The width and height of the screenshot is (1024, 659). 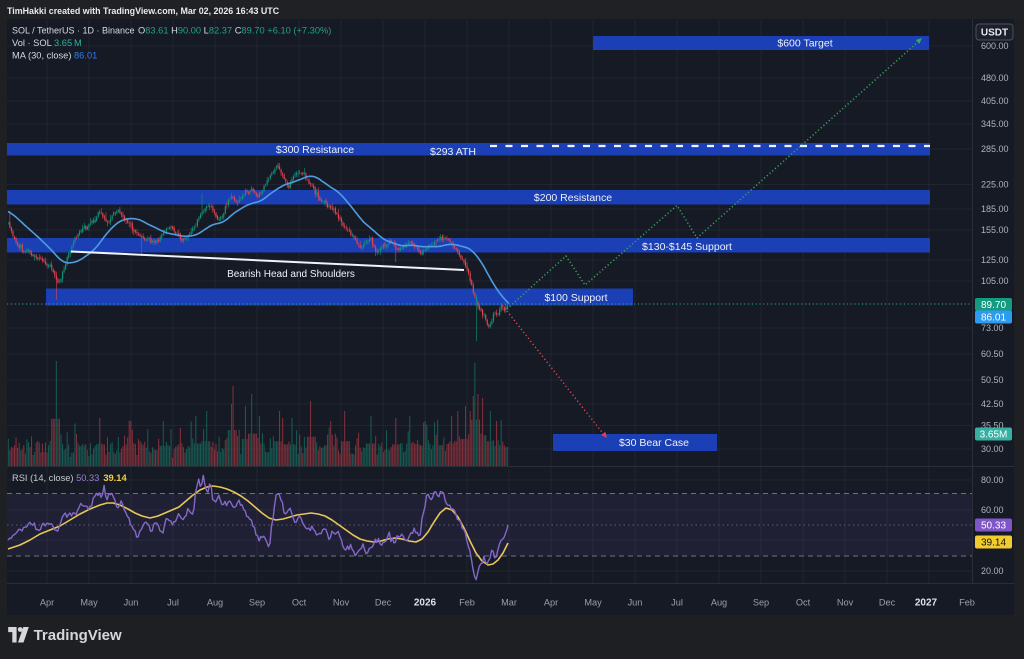 I want to click on svg-text: $200 Resistance, so click(x=573, y=198).